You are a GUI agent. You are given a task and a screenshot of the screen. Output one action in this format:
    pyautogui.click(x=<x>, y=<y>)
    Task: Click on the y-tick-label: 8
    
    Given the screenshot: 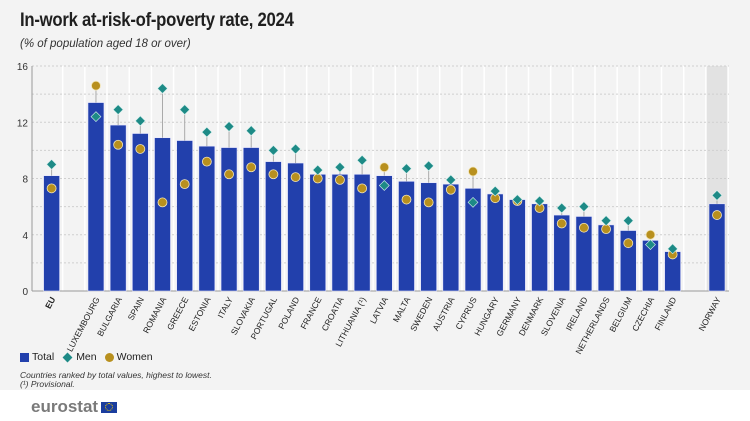 What is the action you would take?
    pyautogui.click(x=25, y=180)
    